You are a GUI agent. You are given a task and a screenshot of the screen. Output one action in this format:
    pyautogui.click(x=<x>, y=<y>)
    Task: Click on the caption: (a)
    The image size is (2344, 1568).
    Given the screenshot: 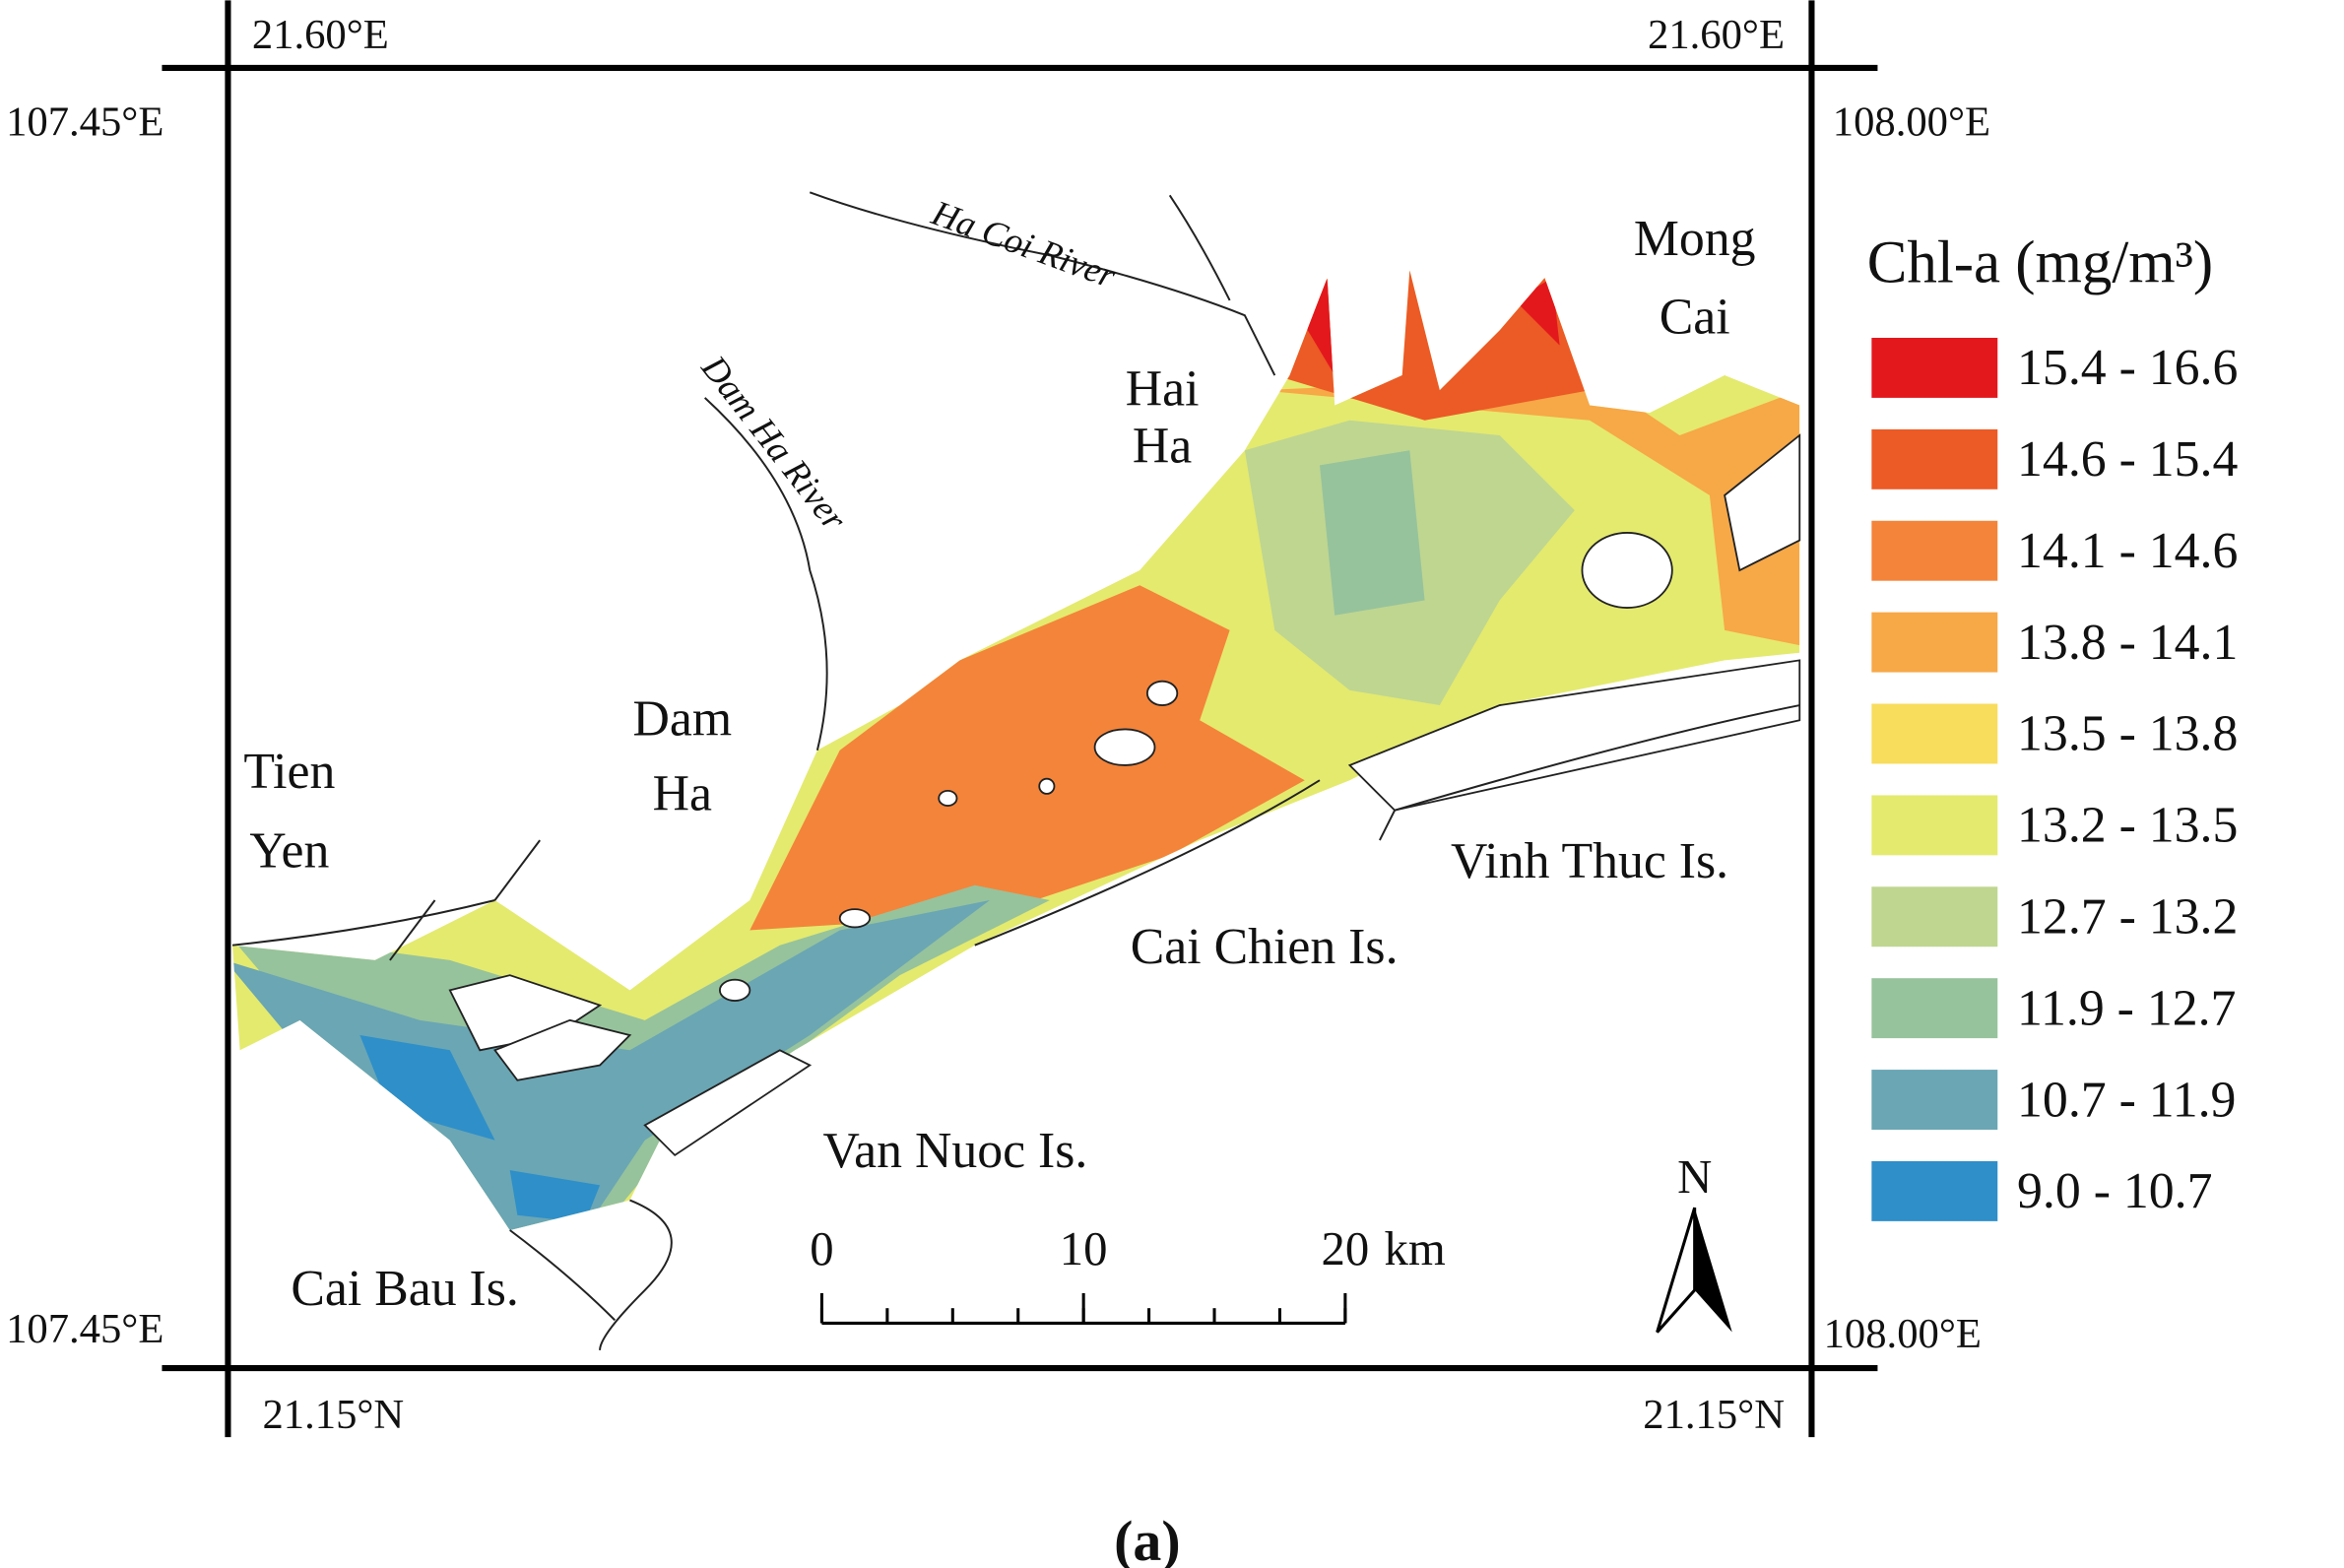 What is the action you would take?
    pyautogui.click(x=1147, y=1539)
    